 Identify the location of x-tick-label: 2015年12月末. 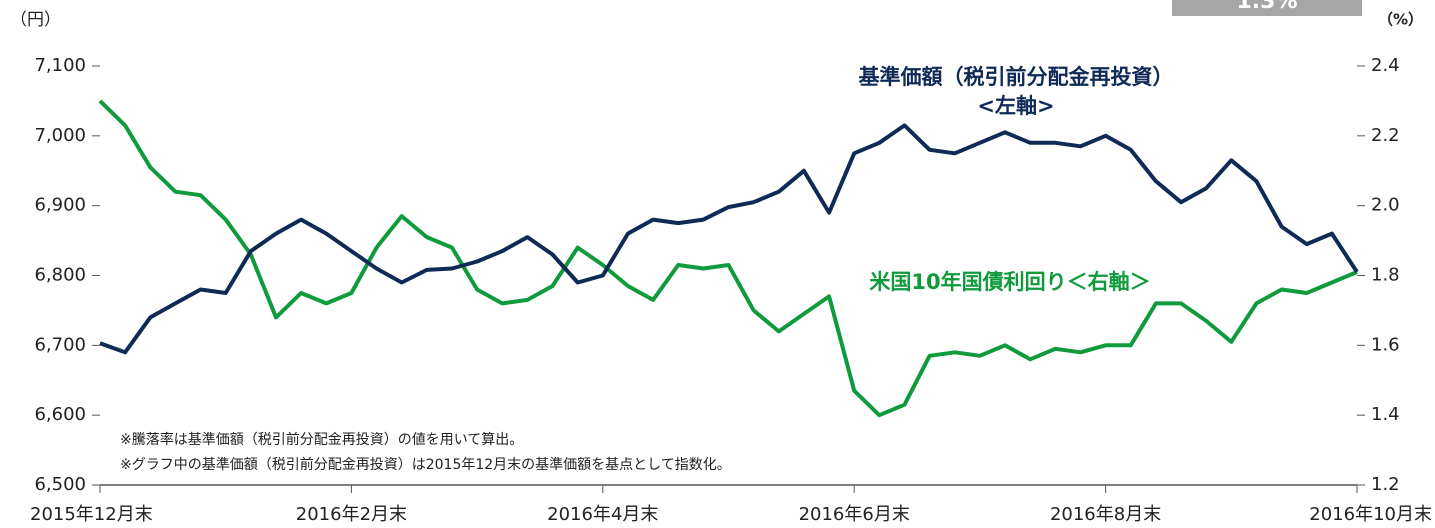
(91, 514).